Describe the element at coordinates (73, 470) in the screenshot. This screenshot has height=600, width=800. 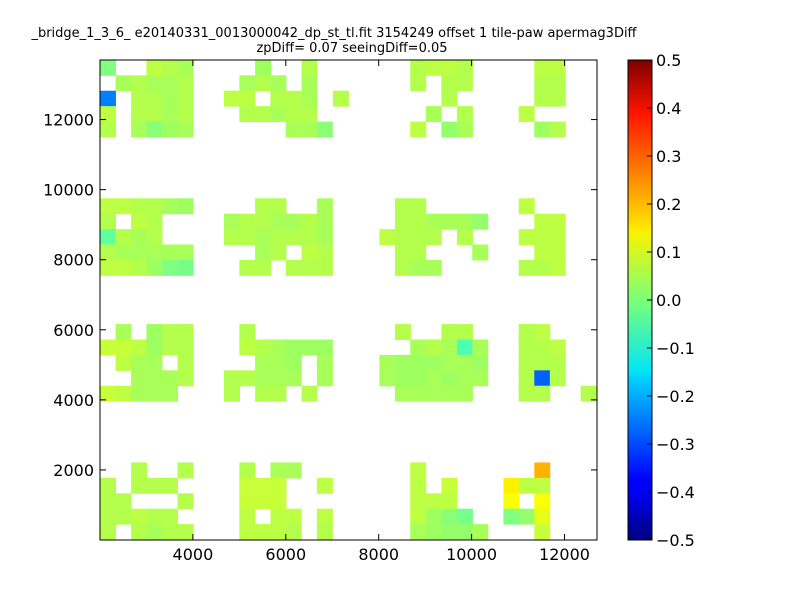
I see `y-tick-label: 2000` at that location.